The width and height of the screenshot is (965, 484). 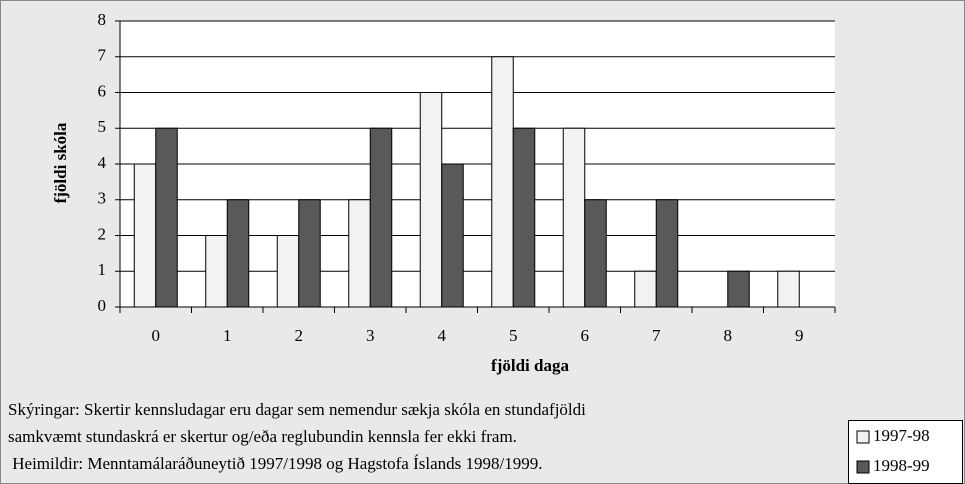 What do you see at coordinates (370, 335) in the screenshot?
I see `x-tick-label: 3` at bounding box center [370, 335].